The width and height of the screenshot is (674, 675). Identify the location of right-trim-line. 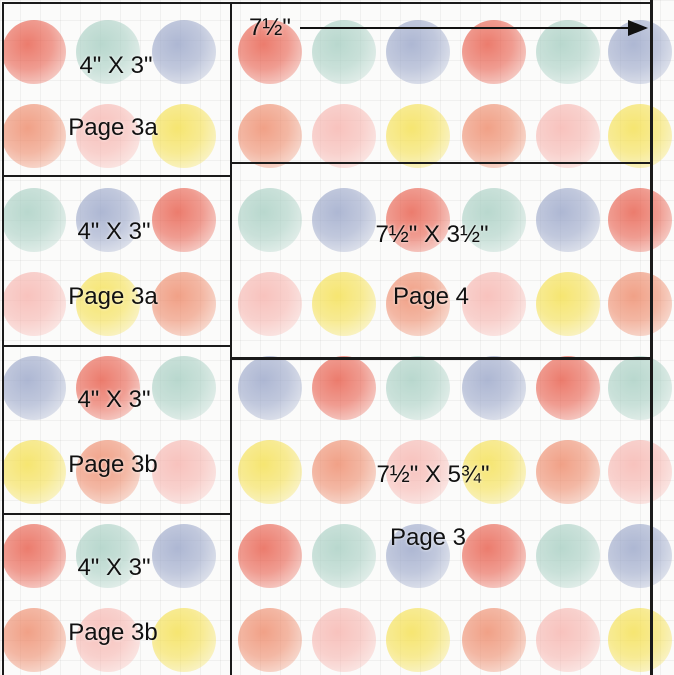
(651, 337).